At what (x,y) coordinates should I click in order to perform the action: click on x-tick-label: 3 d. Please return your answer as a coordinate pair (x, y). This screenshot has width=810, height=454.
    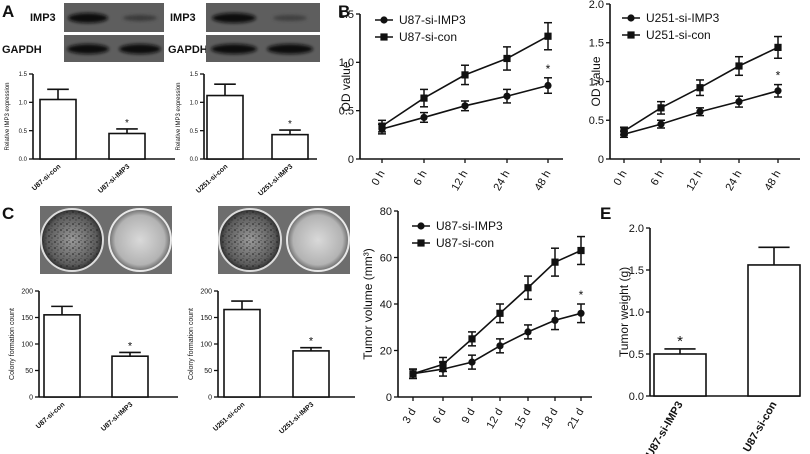
    Looking at the image, I should click on (410, 416).